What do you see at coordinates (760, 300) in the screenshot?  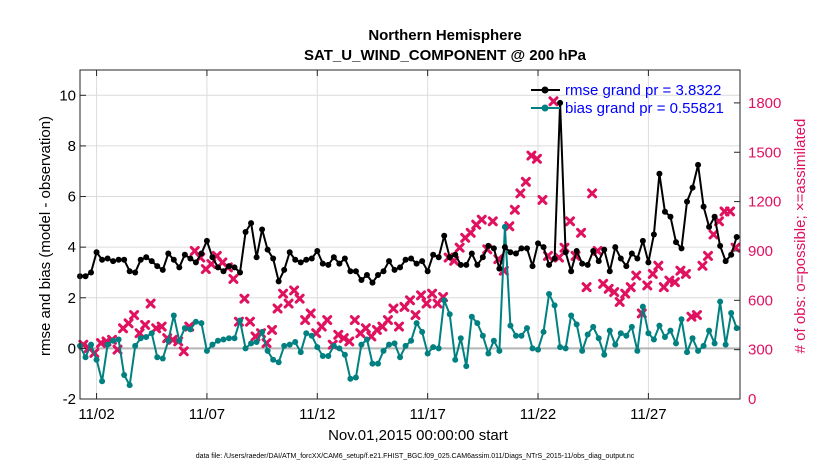 I see `y2-tick-label-2: 600` at bounding box center [760, 300].